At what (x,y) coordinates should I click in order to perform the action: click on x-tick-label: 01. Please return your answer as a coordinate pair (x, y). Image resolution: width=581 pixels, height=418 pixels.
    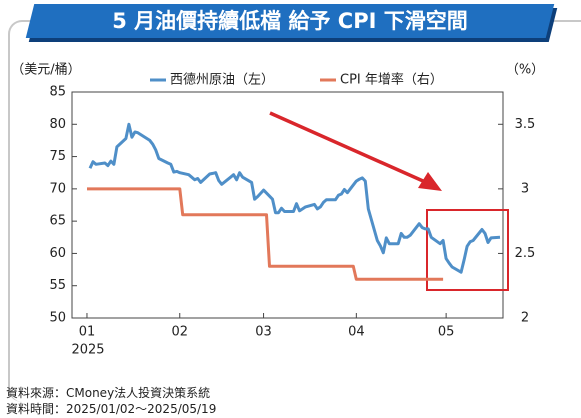
    Looking at the image, I should click on (87, 332).